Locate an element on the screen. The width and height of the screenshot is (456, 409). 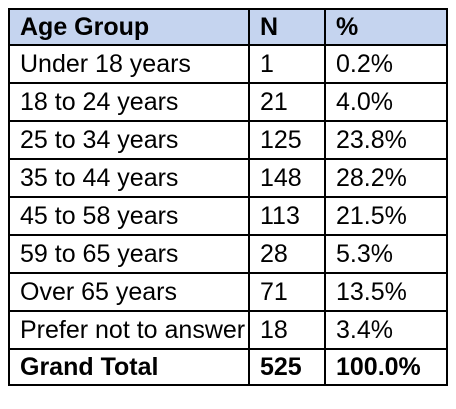
table-row: 25 to 34 years 125 23.8% is located at coordinates (228, 140).